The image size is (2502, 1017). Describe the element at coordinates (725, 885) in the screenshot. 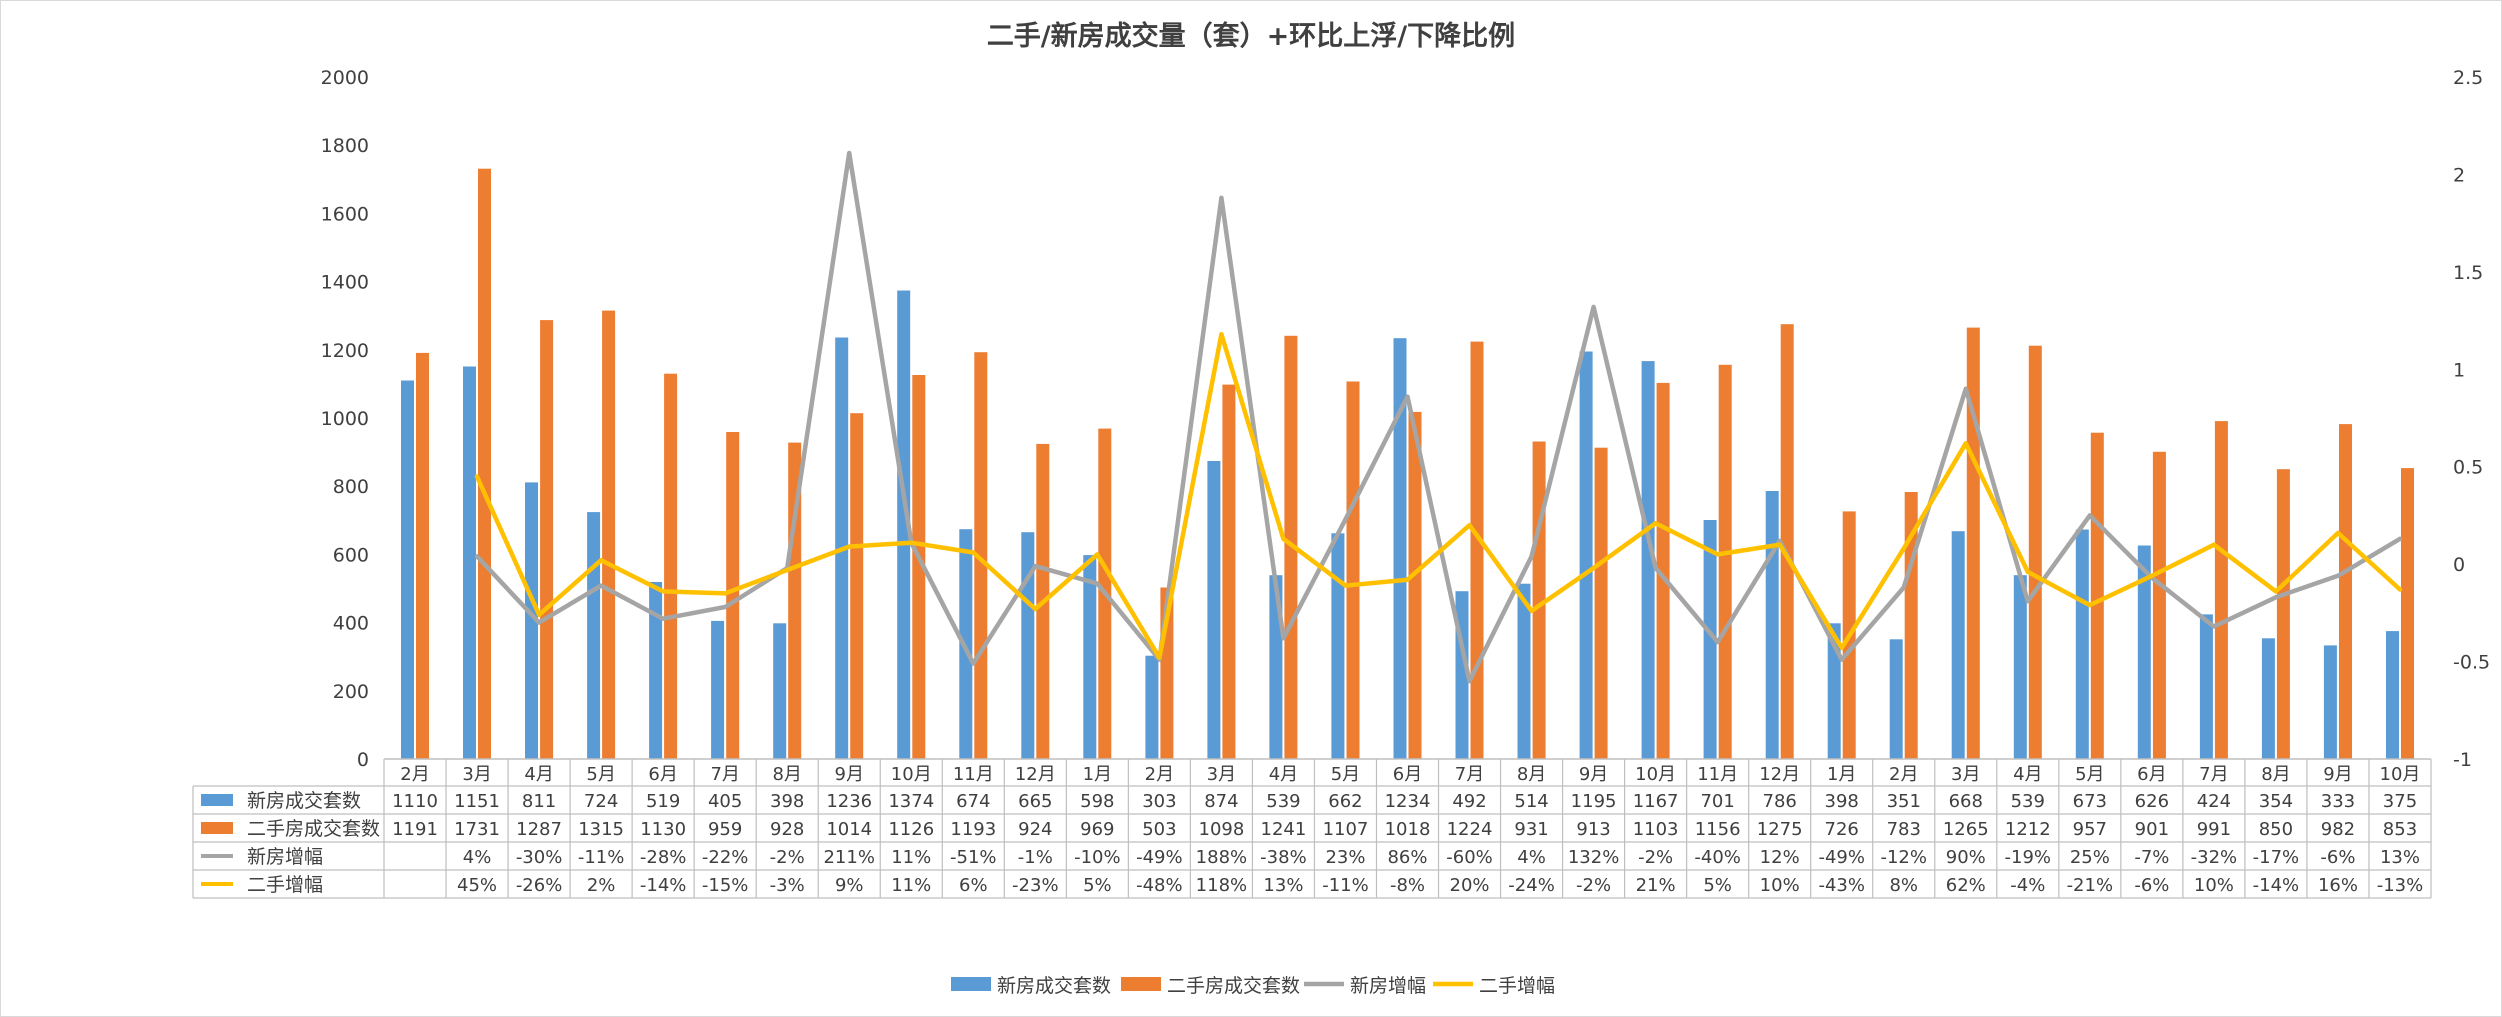

I see `table-cell-value: -15%` at that location.